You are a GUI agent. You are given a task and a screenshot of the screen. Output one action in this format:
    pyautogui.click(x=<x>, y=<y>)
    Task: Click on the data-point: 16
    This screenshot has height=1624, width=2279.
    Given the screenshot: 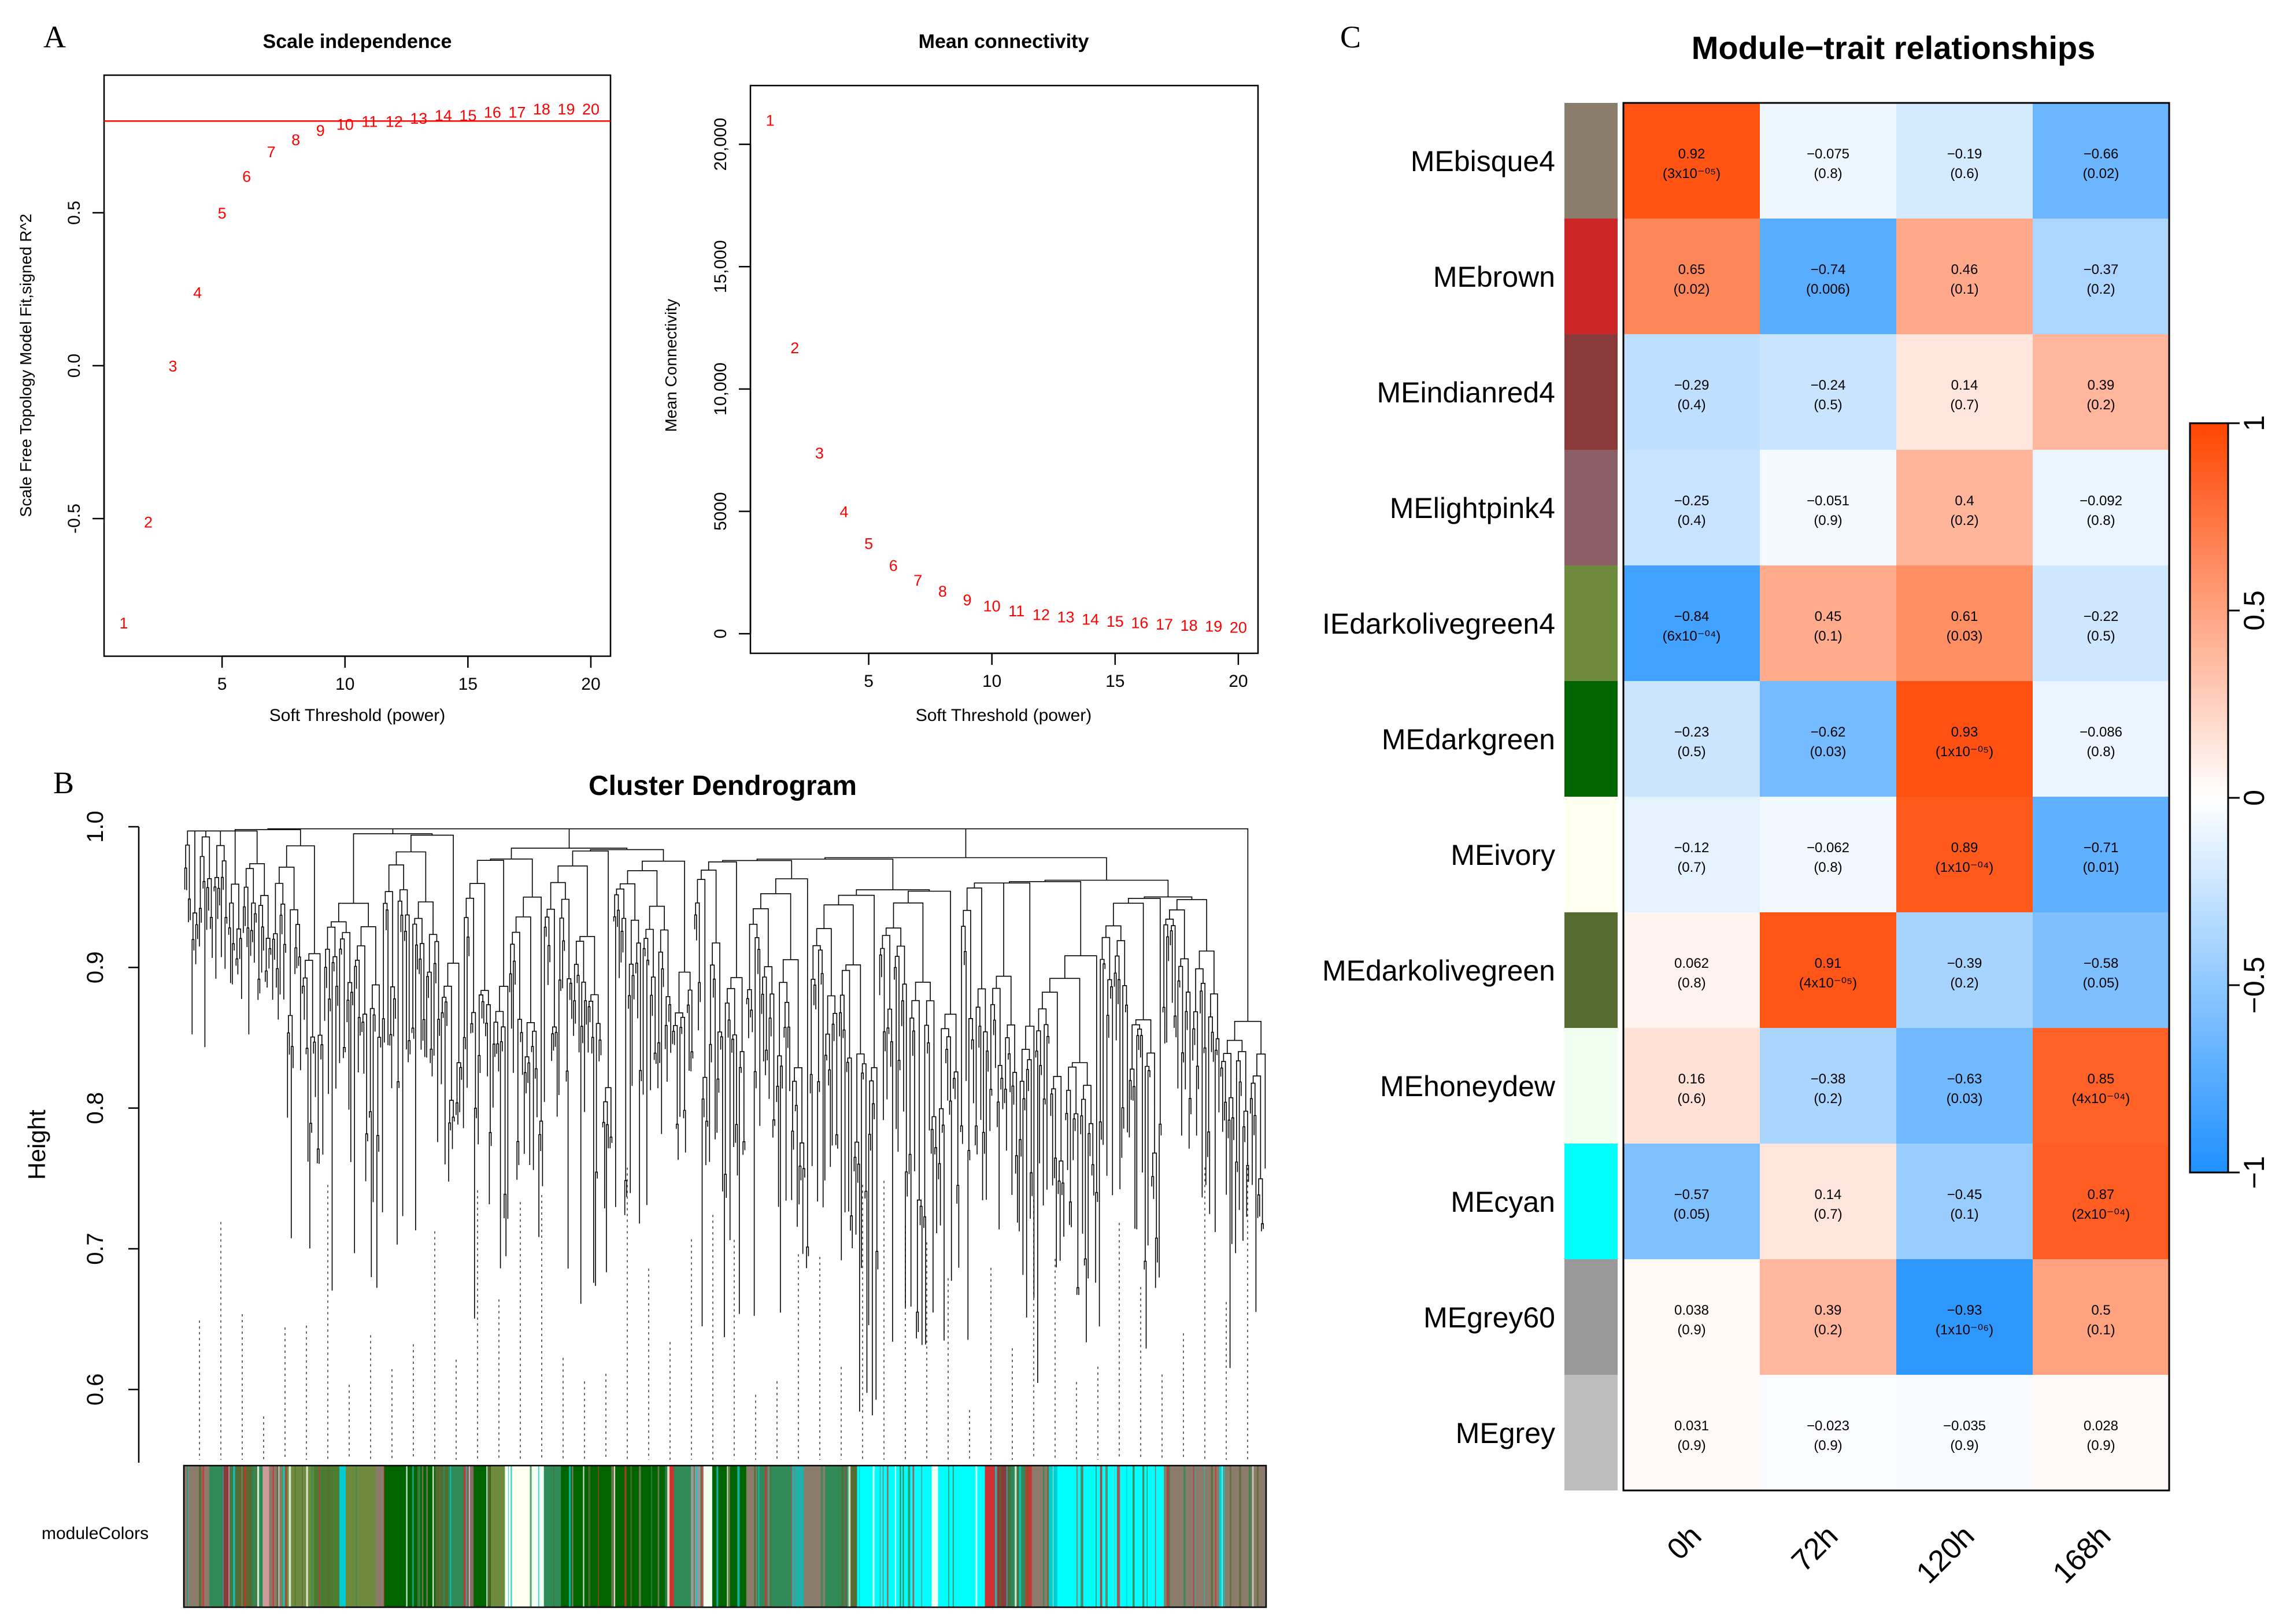 What is the action you would take?
    pyautogui.click(x=1139, y=623)
    